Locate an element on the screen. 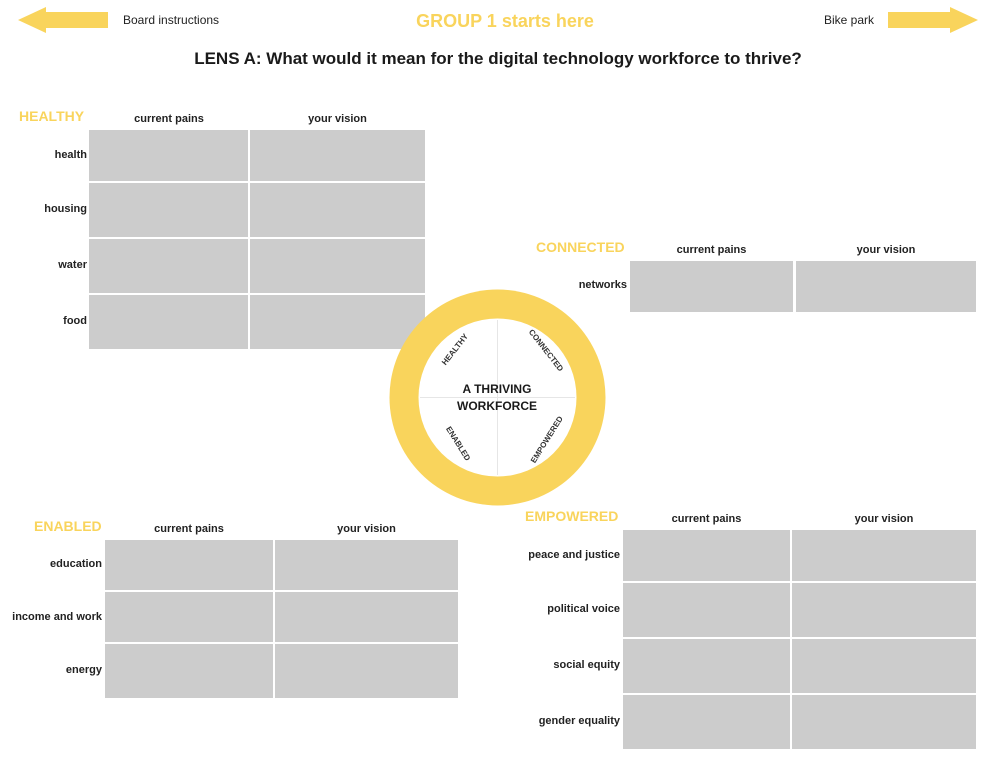 Image resolution: width=996 pixels, height=766 pixels. healthy-food-pains-cell is located at coordinates (168, 322).